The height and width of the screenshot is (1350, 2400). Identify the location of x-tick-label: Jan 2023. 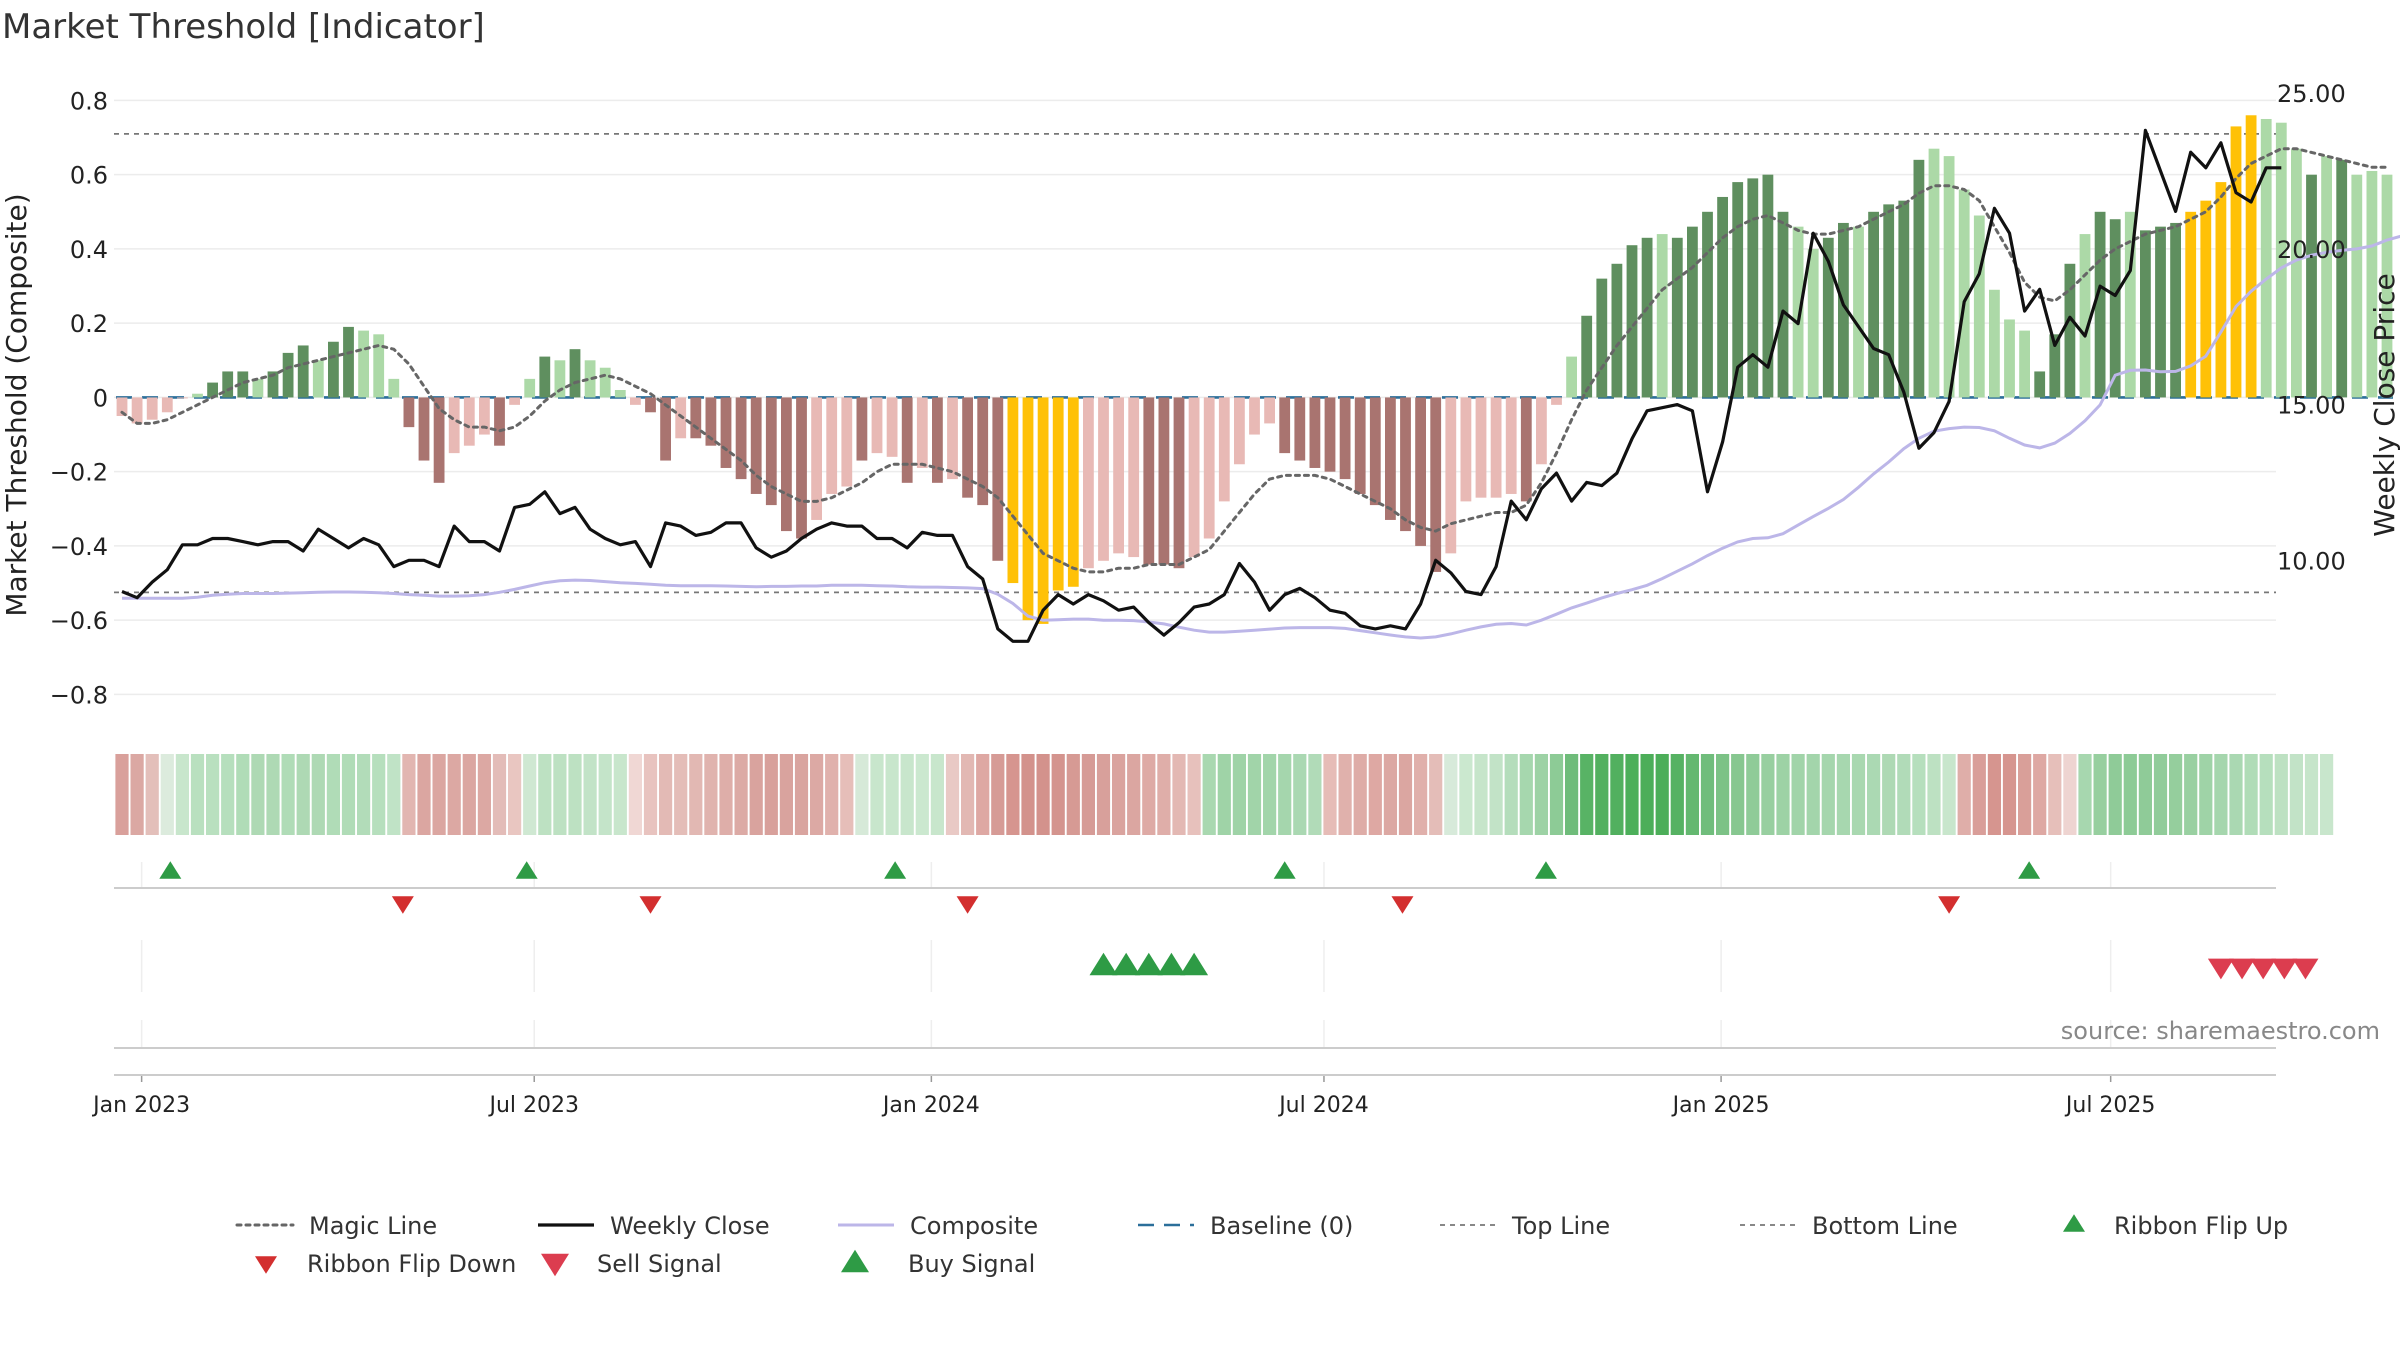
(140, 1105).